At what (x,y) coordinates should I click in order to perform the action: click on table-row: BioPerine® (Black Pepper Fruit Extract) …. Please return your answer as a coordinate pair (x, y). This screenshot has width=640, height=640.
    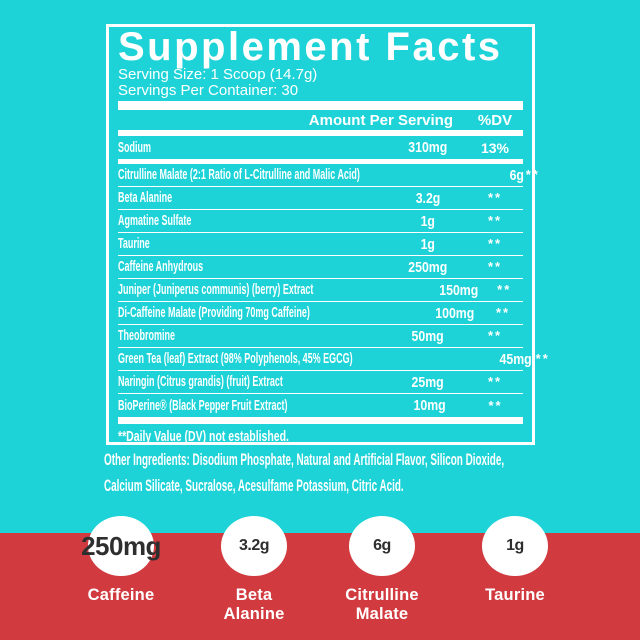
    Looking at the image, I should click on (320, 405).